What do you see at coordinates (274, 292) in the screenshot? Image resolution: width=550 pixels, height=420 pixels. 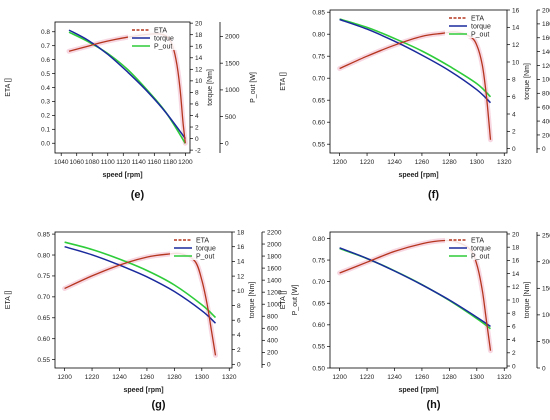 I see `y-right-tick-label: 1200` at bounding box center [274, 292].